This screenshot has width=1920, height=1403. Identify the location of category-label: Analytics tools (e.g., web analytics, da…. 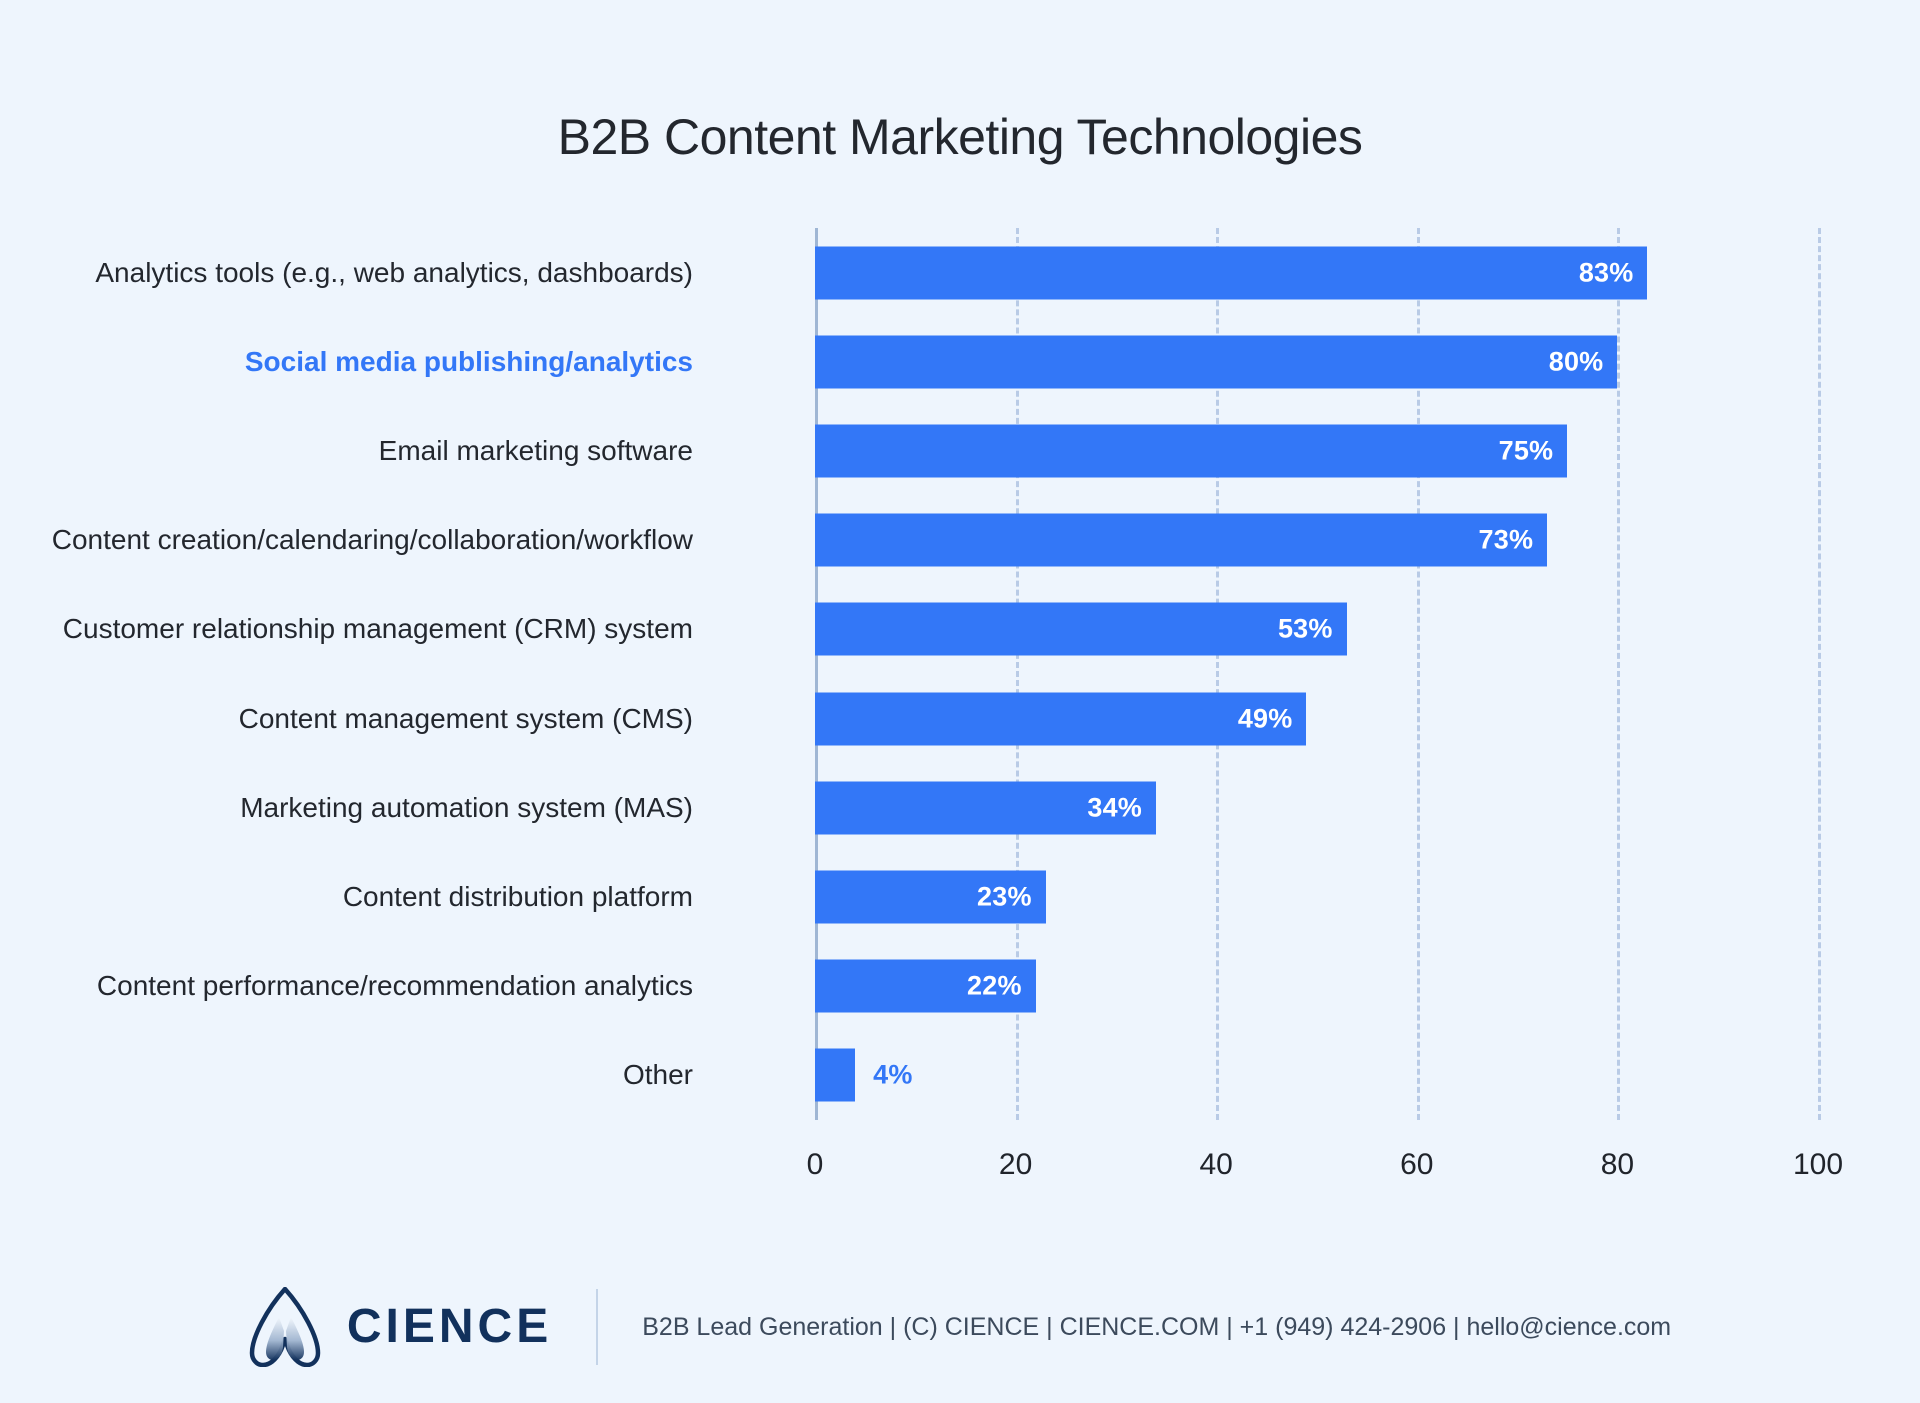
(394, 272).